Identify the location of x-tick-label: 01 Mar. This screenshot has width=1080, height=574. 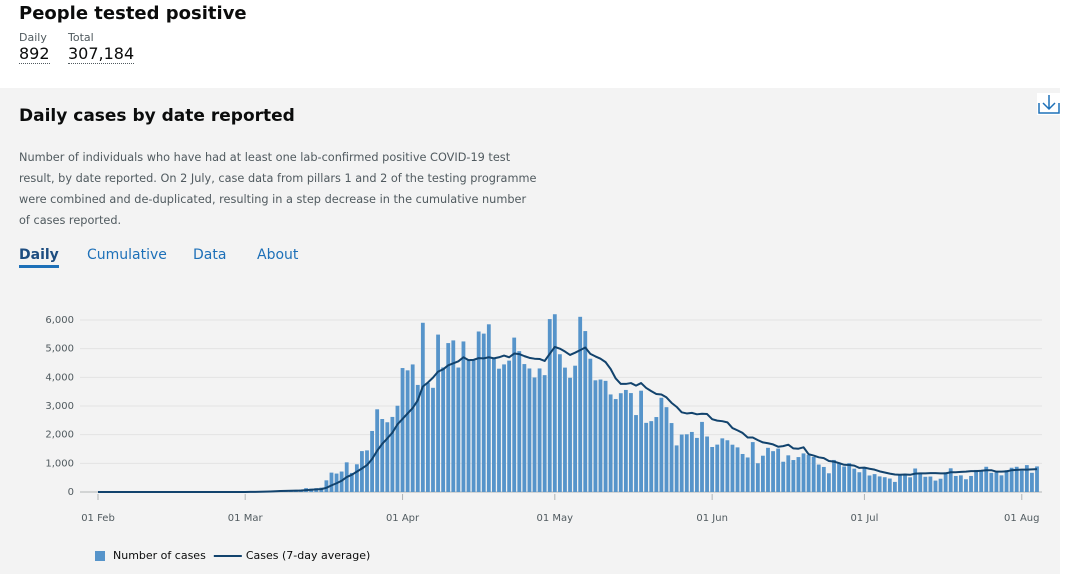
(246, 518).